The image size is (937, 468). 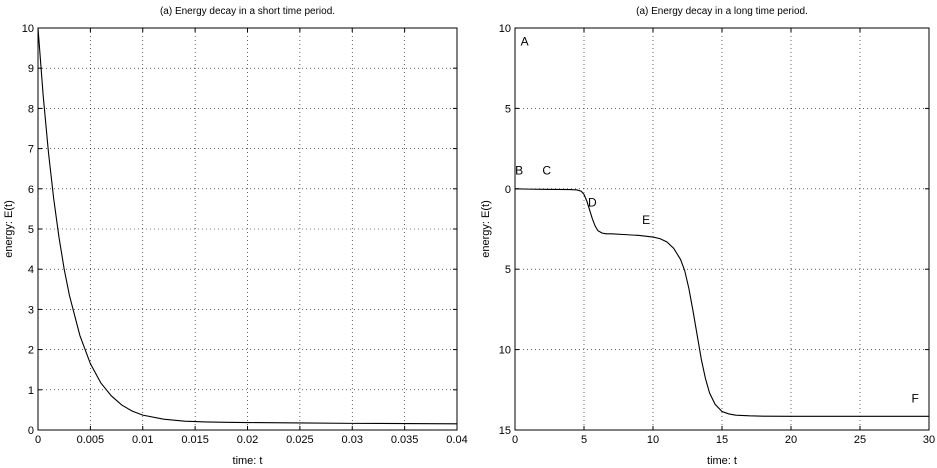 What do you see at coordinates (546, 170) in the screenshot?
I see `point-annotation: C` at bounding box center [546, 170].